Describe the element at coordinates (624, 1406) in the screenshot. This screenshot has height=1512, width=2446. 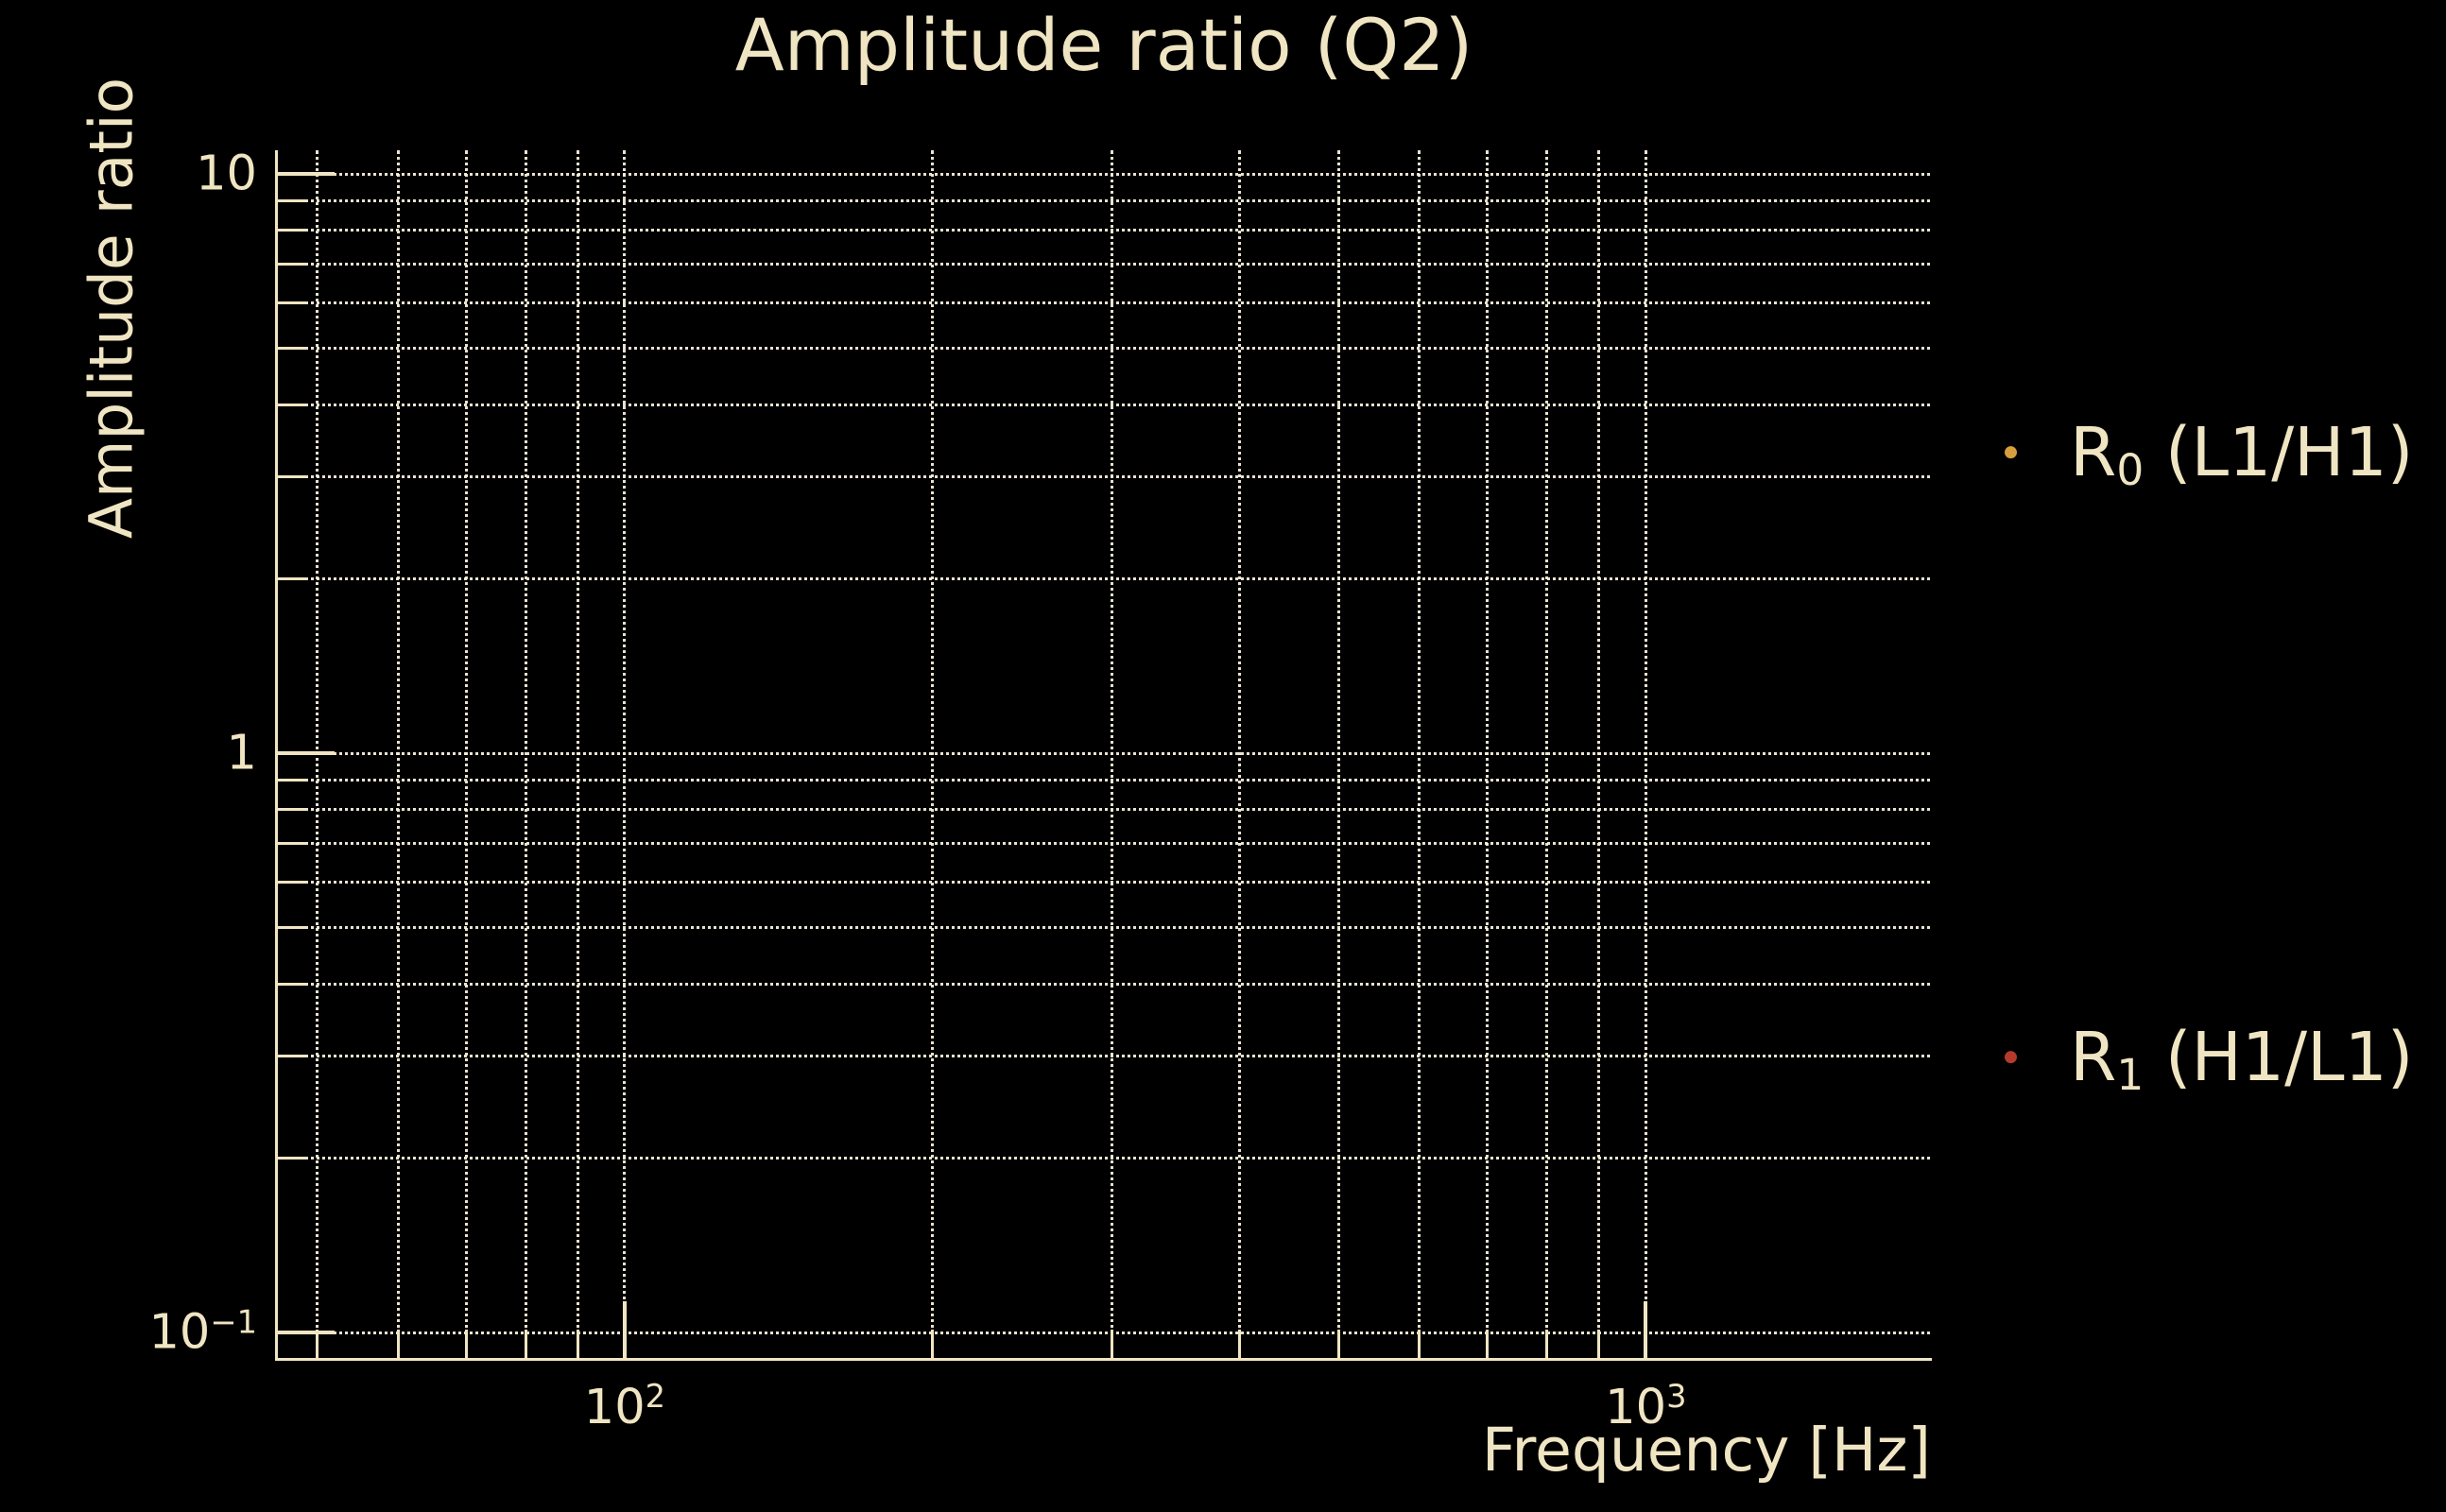
I see `x-tick-label-100: 102` at that location.